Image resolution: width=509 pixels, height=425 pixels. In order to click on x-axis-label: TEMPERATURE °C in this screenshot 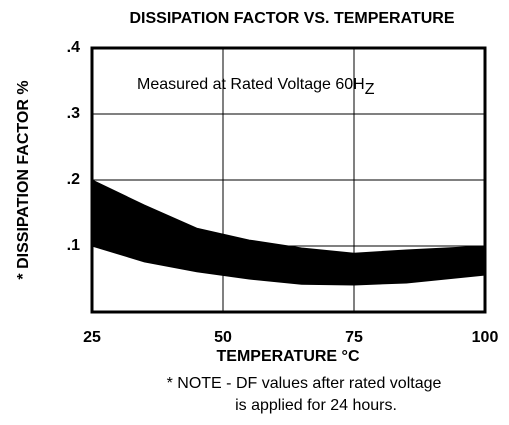, I will do `click(288, 356)`.